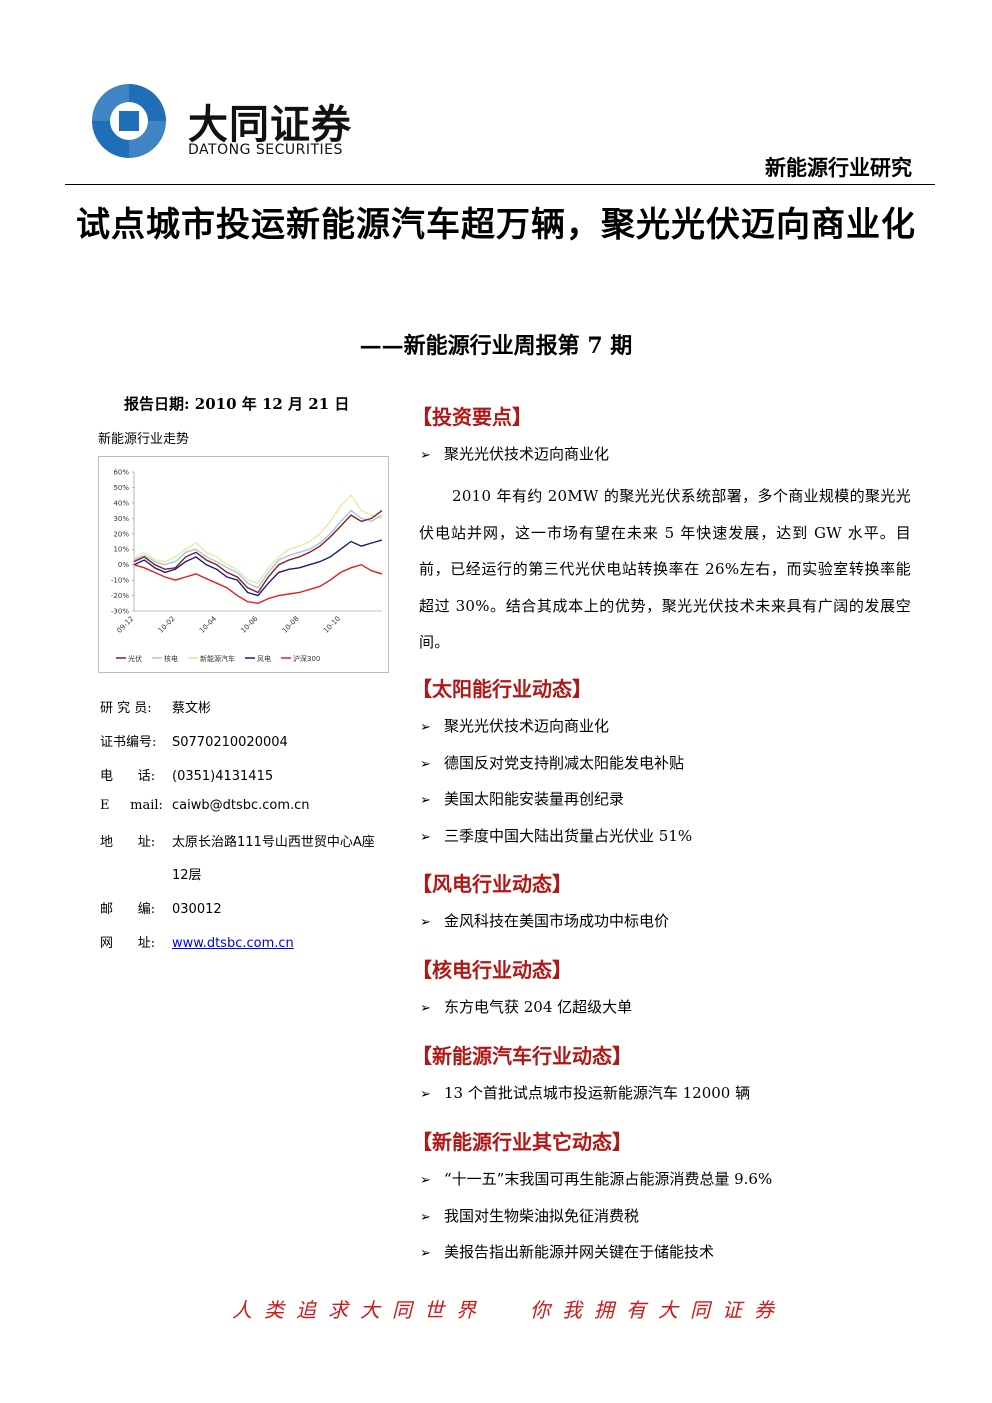 This screenshot has height=1403, width=992. What do you see at coordinates (273, 842) in the screenshot?
I see `contact-value: 太原长治路111号山西世贸中心A座` at bounding box center [273, 842].